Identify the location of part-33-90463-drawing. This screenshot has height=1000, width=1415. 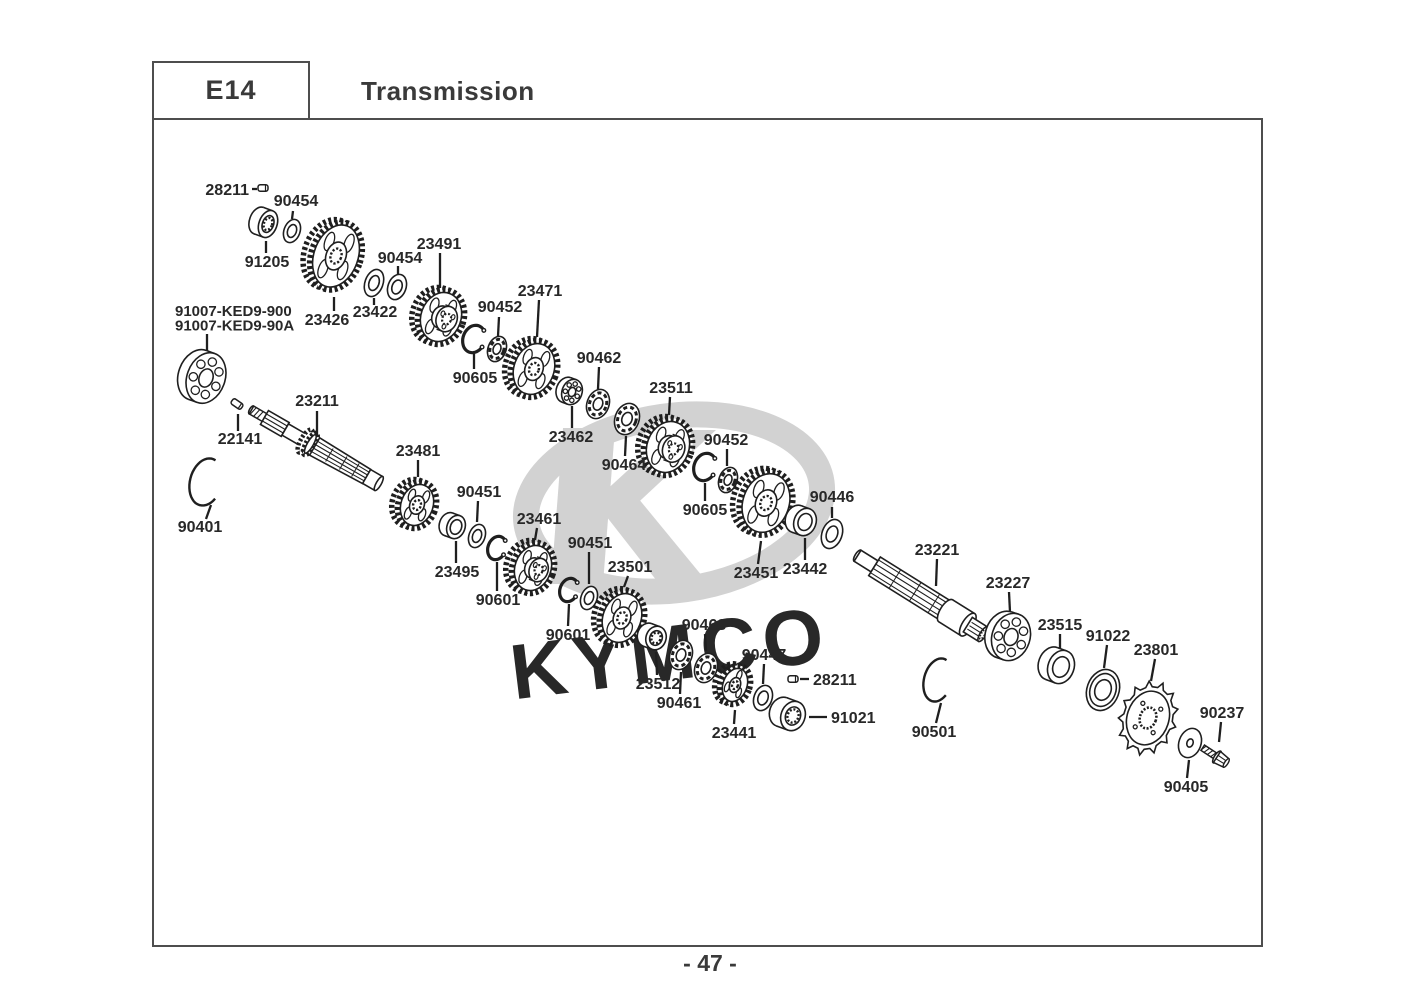
(706, 668).